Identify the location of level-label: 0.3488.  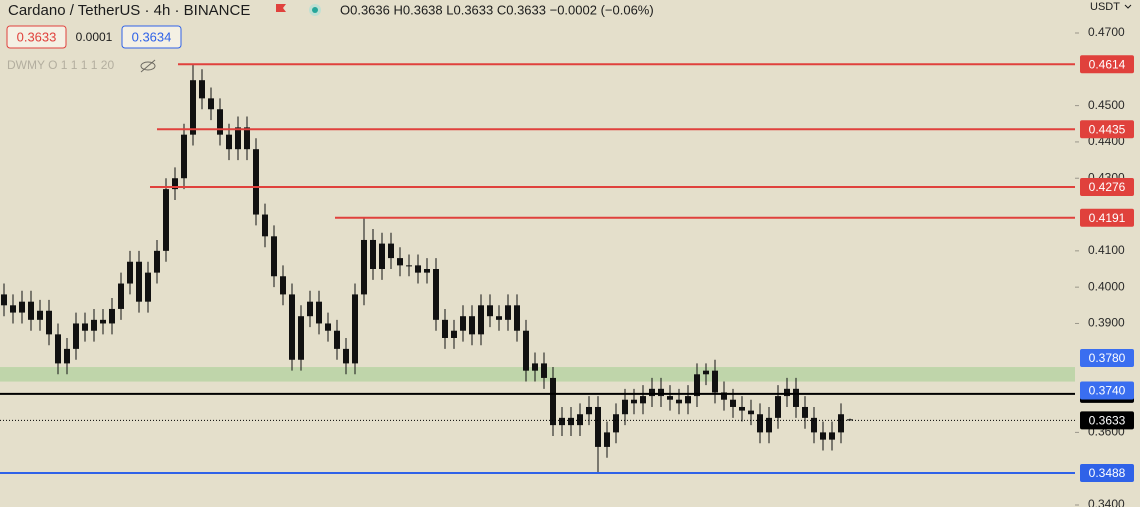
(1107, 473).